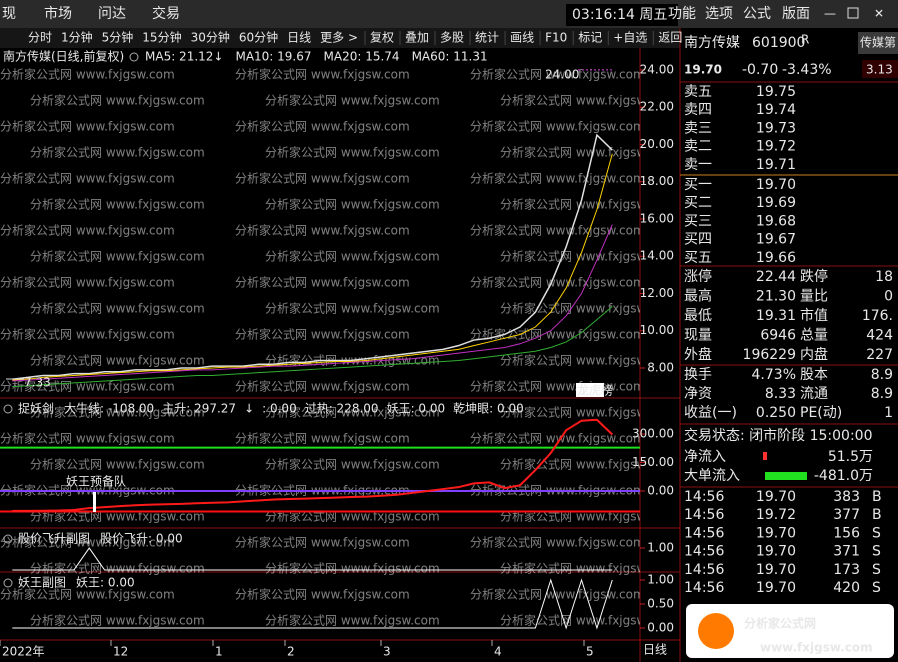 The width and height of the screenshot is (898, 662). I want to click on tool-button: 统计, so click(487, 38).